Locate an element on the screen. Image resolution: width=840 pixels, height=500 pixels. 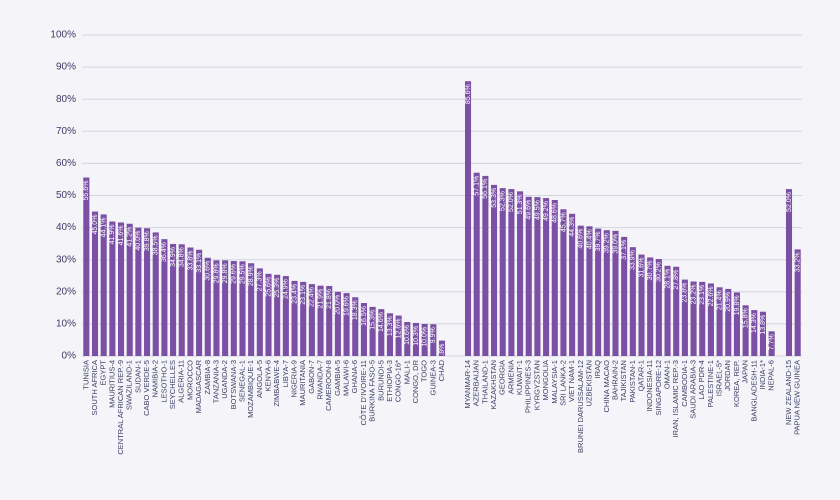
value-label: 9.9% is located at coordinates (433, 335).